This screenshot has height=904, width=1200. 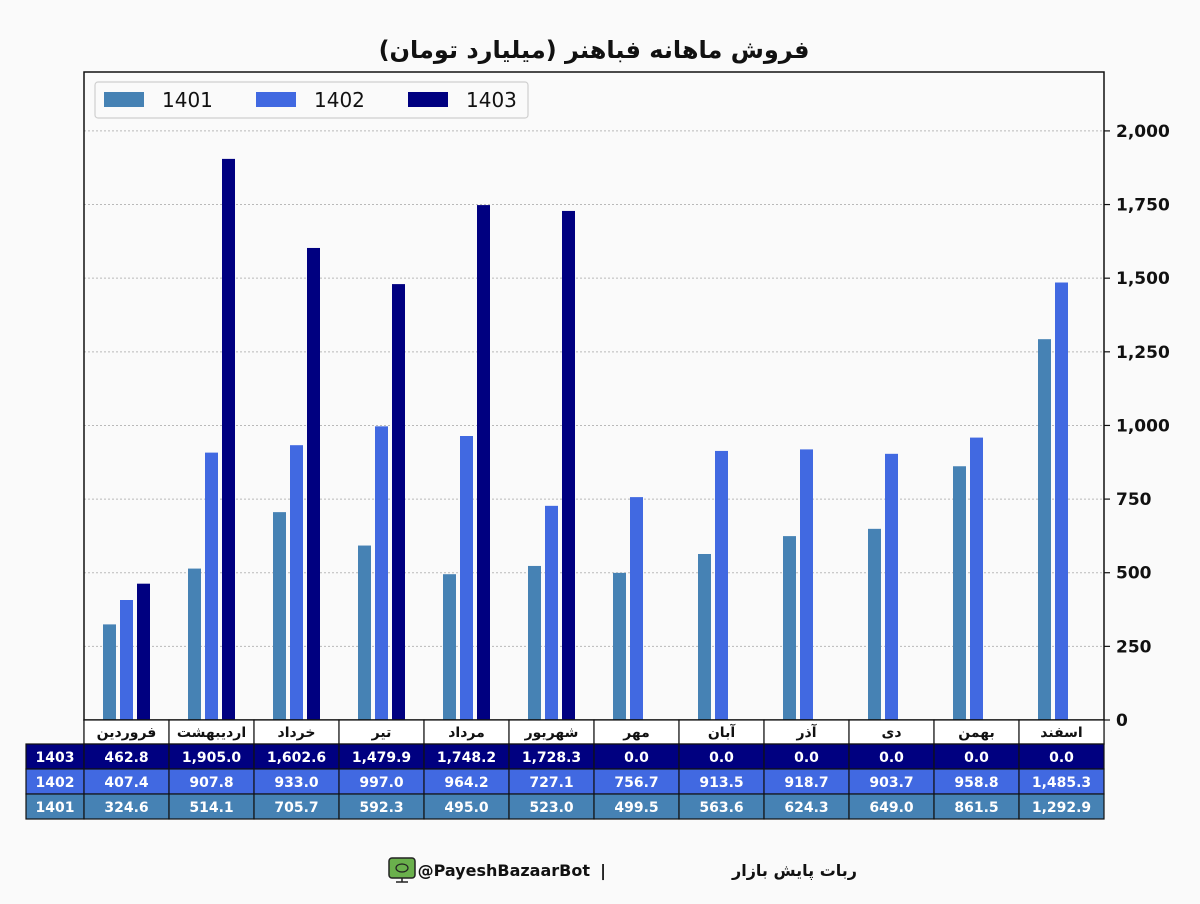 What do you see at coordinates (1143, 132) in the screenshot?
I see `y-tick-label: 2,000` at bounding box center [1143, 132].